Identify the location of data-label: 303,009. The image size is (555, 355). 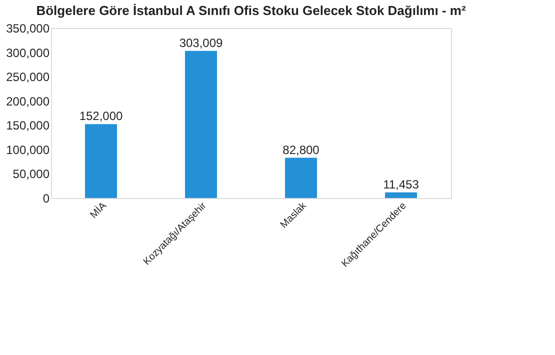
(201, 43).